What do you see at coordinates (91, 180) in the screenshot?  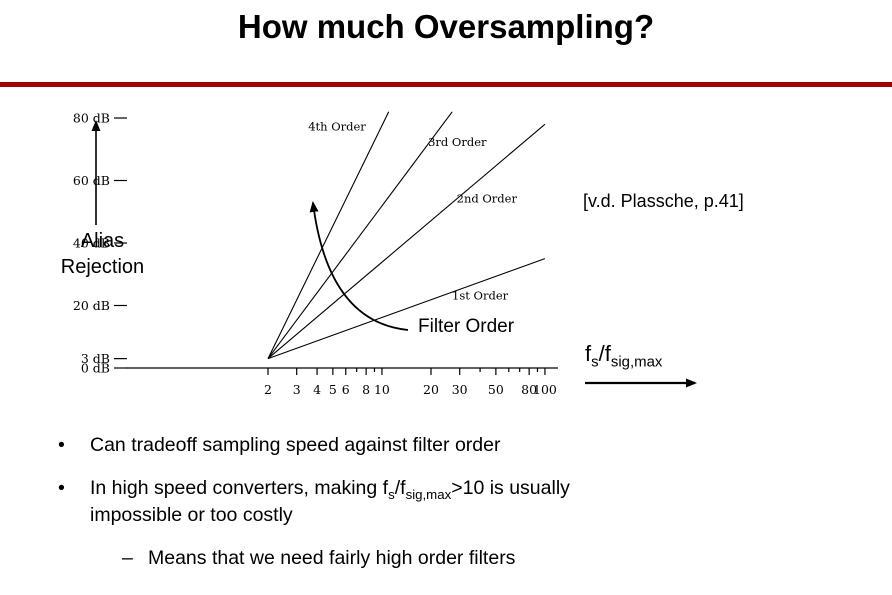 I see `y-tick-label: 60 dB` at bounding box center [91, 180].